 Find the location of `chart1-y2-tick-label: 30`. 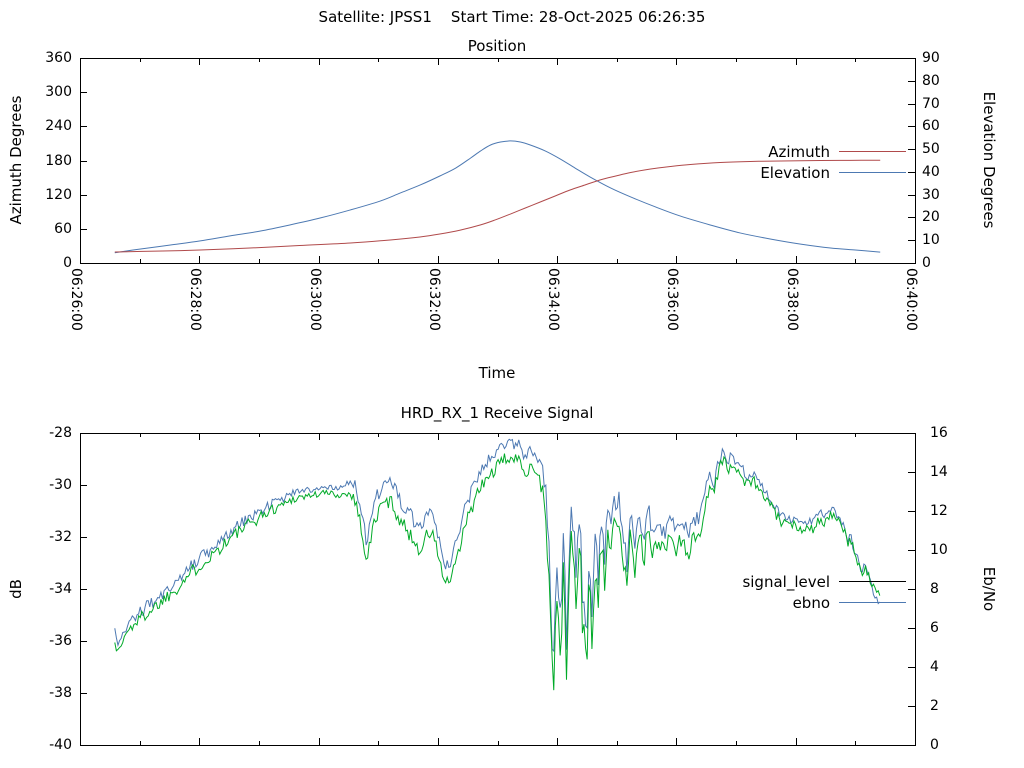

chart1-y2-tick-label: 30 is located at coordinates (931, 194).